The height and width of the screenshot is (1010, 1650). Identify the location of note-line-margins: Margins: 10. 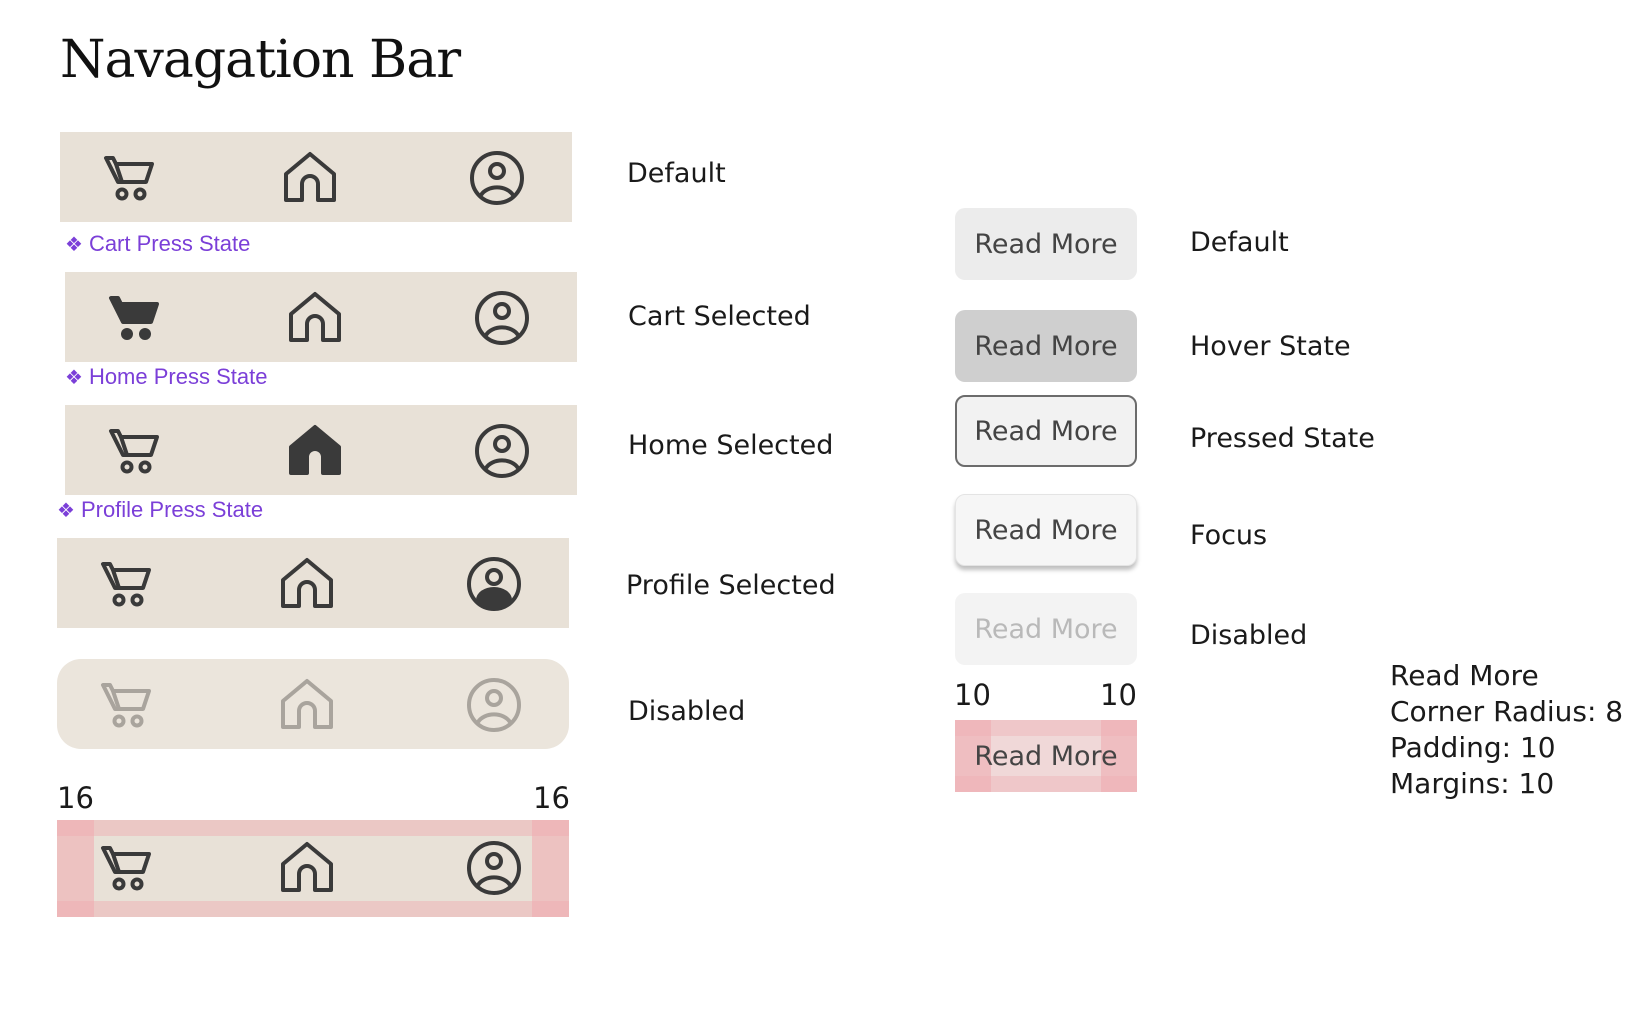
(1472, 783).